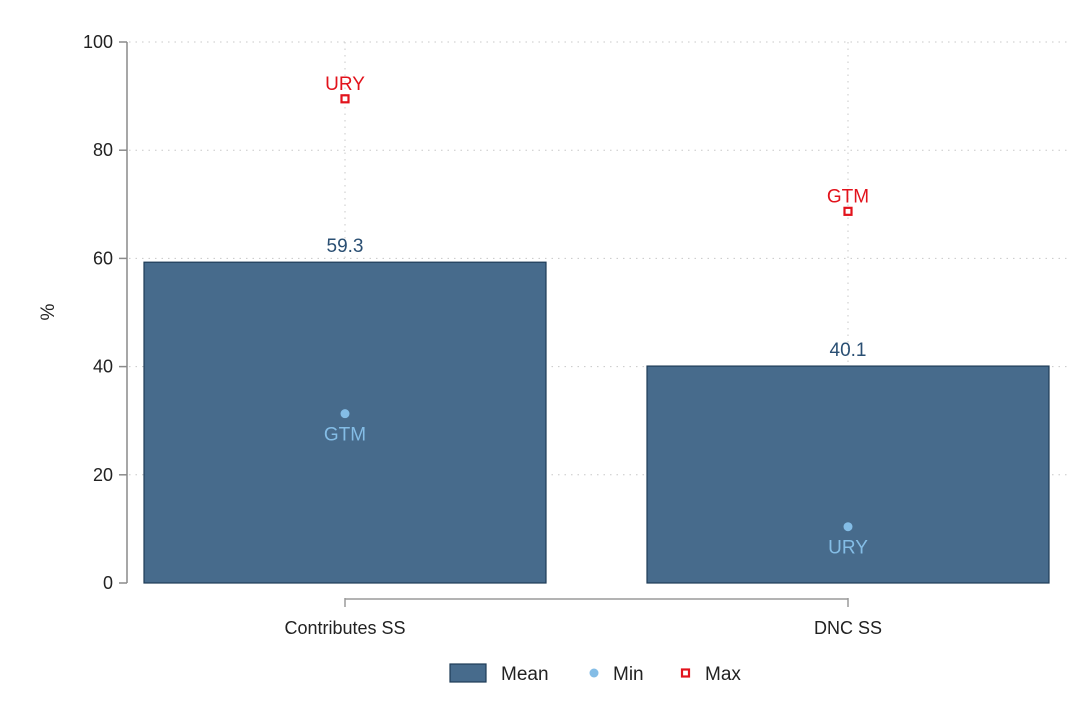 The height and width of the screenshot is (728, 1092). I want to click on bar-value-label: 59.3, so click(345, 246).